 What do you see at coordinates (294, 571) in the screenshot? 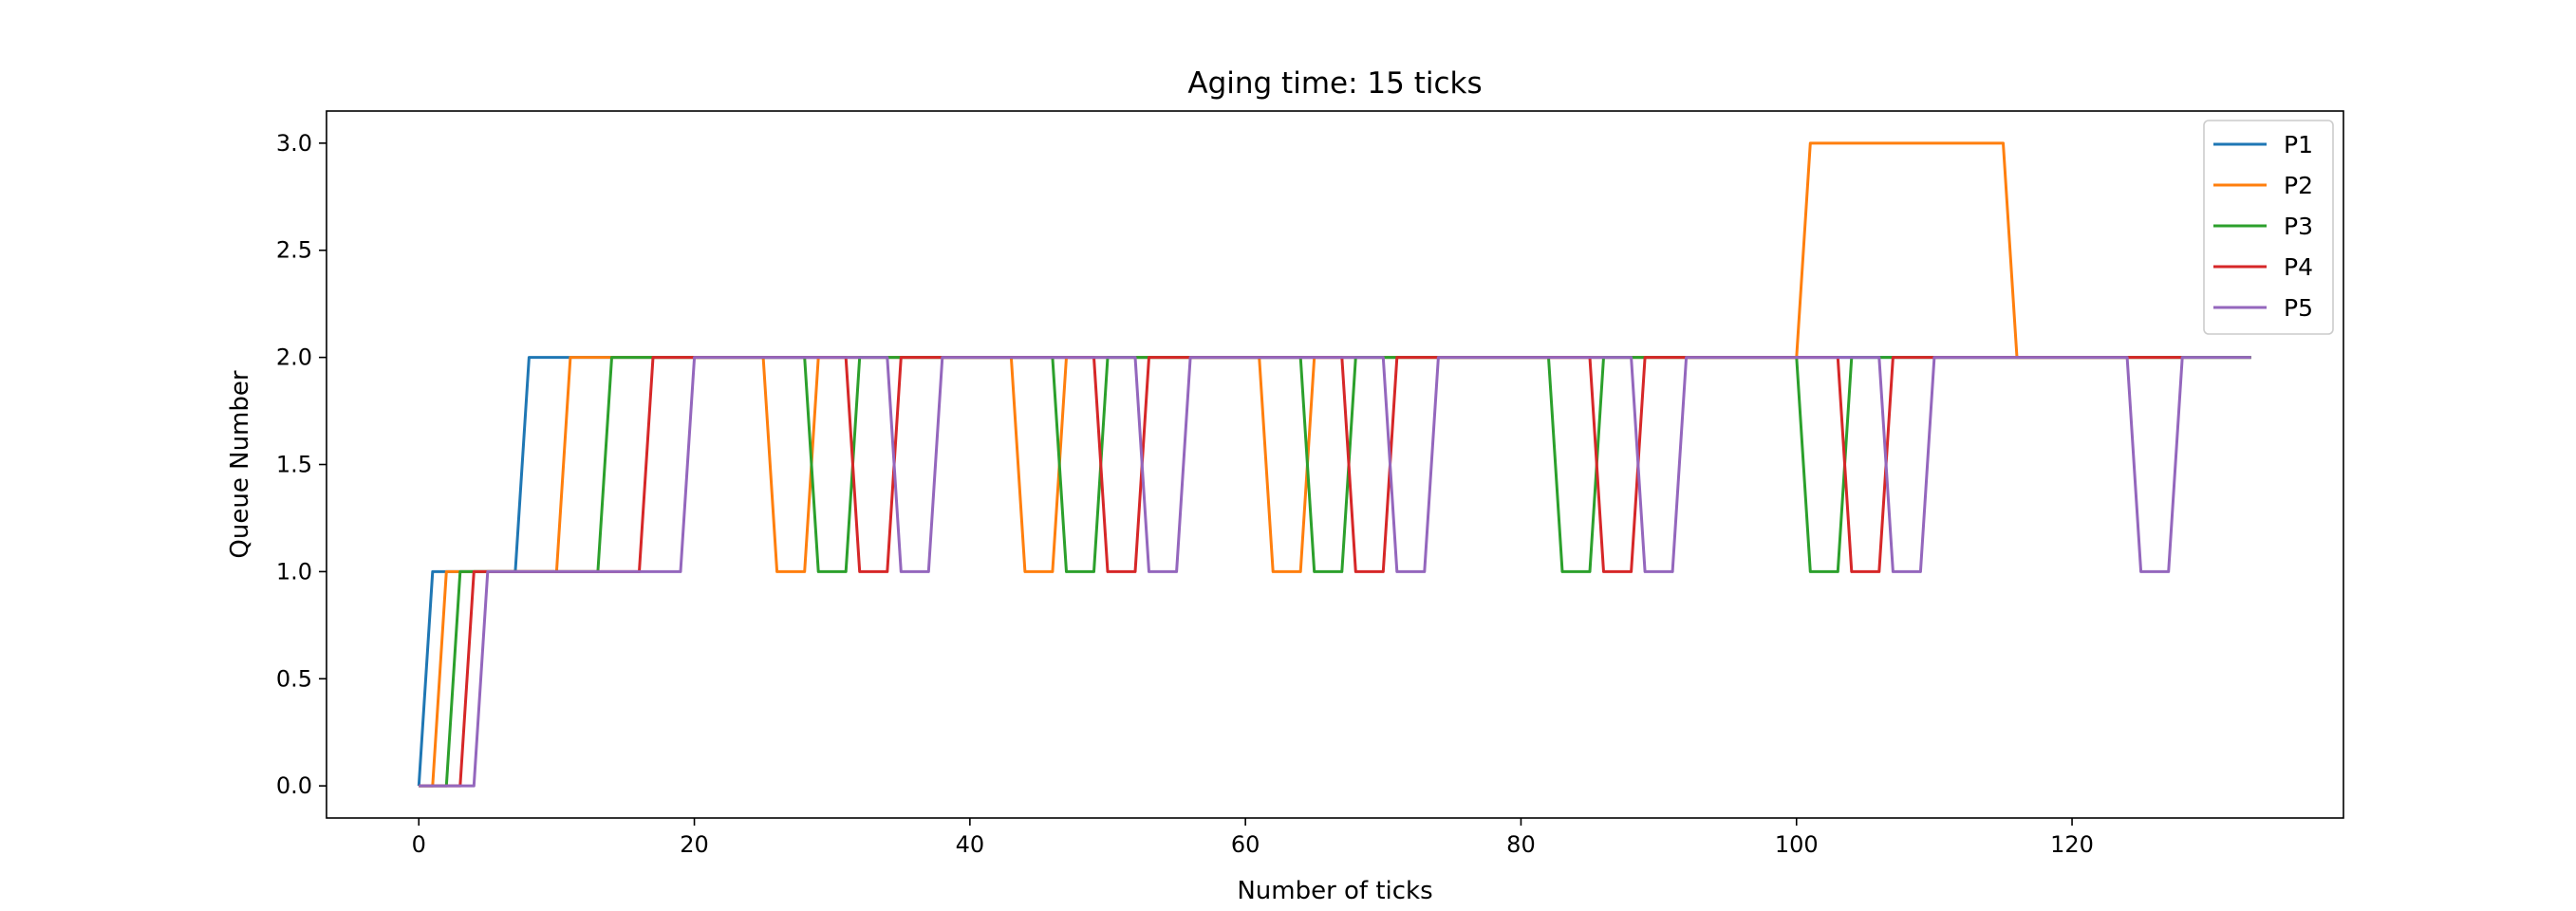
I see `y-tick-label: 1.0` at bounding box center [294, 571].